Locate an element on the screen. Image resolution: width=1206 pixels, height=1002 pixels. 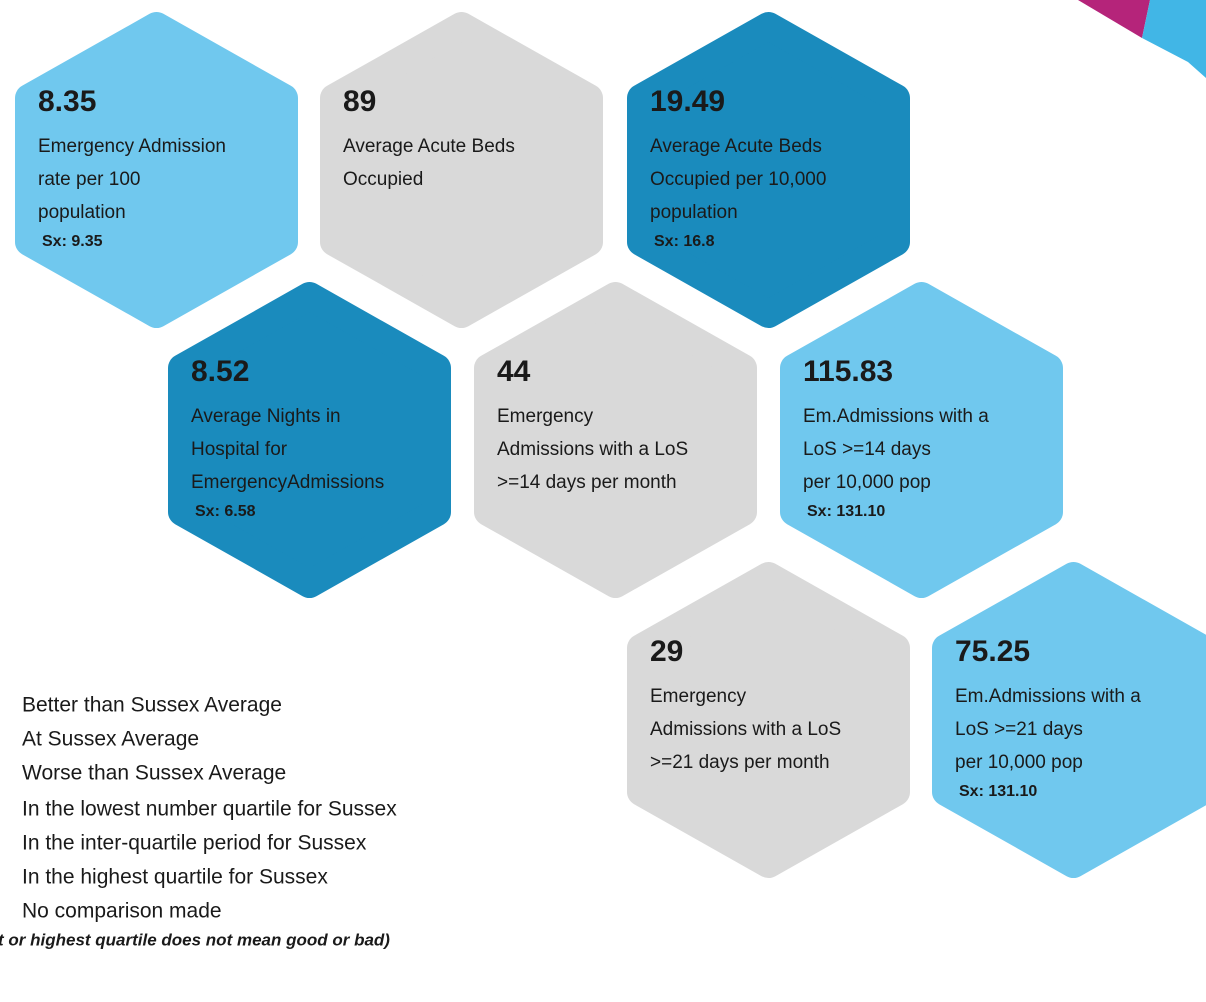
legend-item: In the highest quartile for Sussex is located at coordinates (175, 877).